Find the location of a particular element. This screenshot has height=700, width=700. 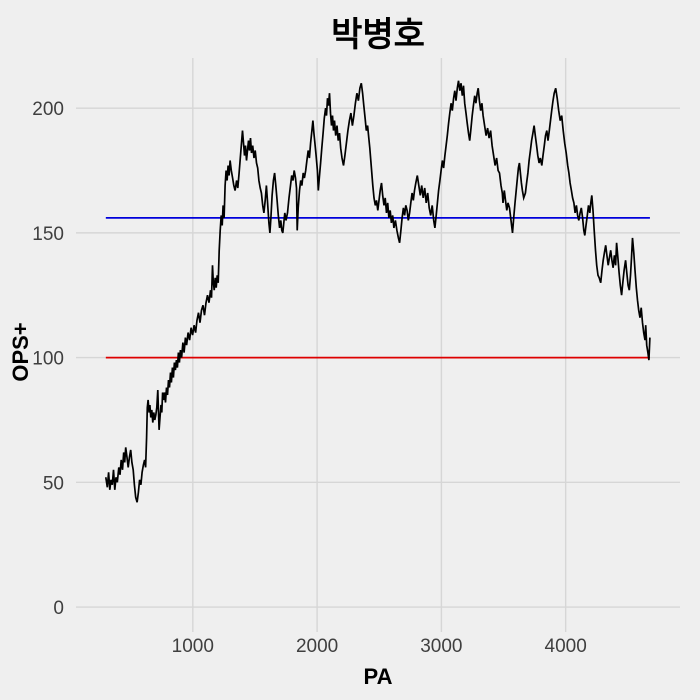

x-tick-label: 1000 is located at coordinates (193, 646).